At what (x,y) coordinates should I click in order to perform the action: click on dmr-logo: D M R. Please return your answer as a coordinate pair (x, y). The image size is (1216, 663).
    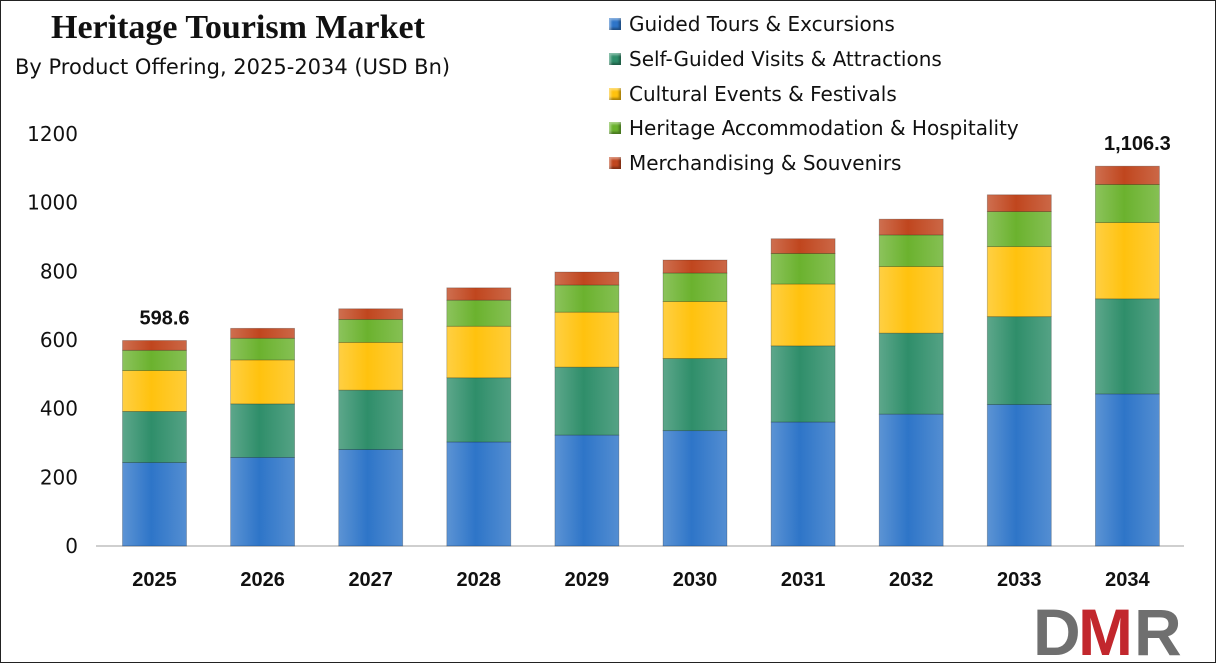
    Looking at the image, I should click on (1107, 629).